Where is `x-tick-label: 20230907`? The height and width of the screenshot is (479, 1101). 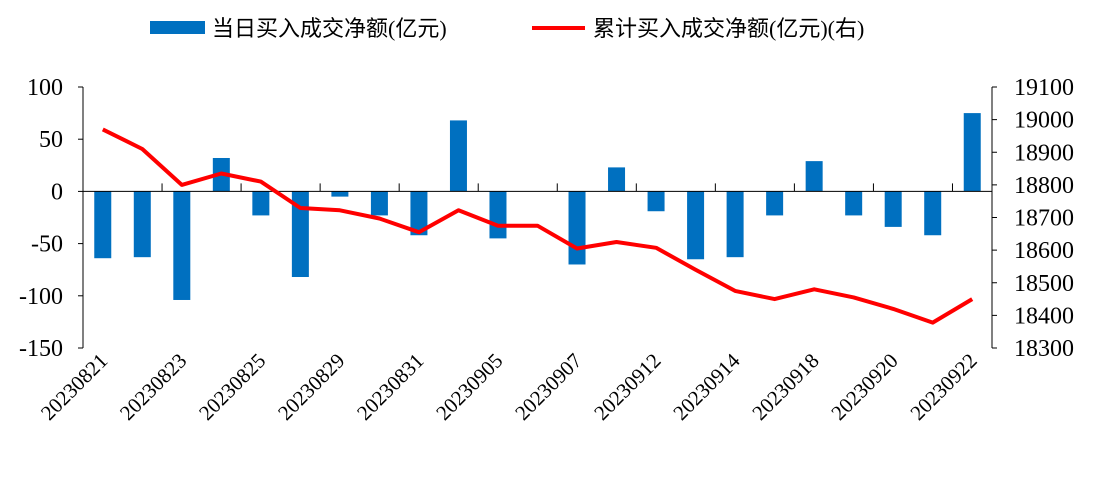
x-tick-label: 20230907 is located at coordinates (548, 387).